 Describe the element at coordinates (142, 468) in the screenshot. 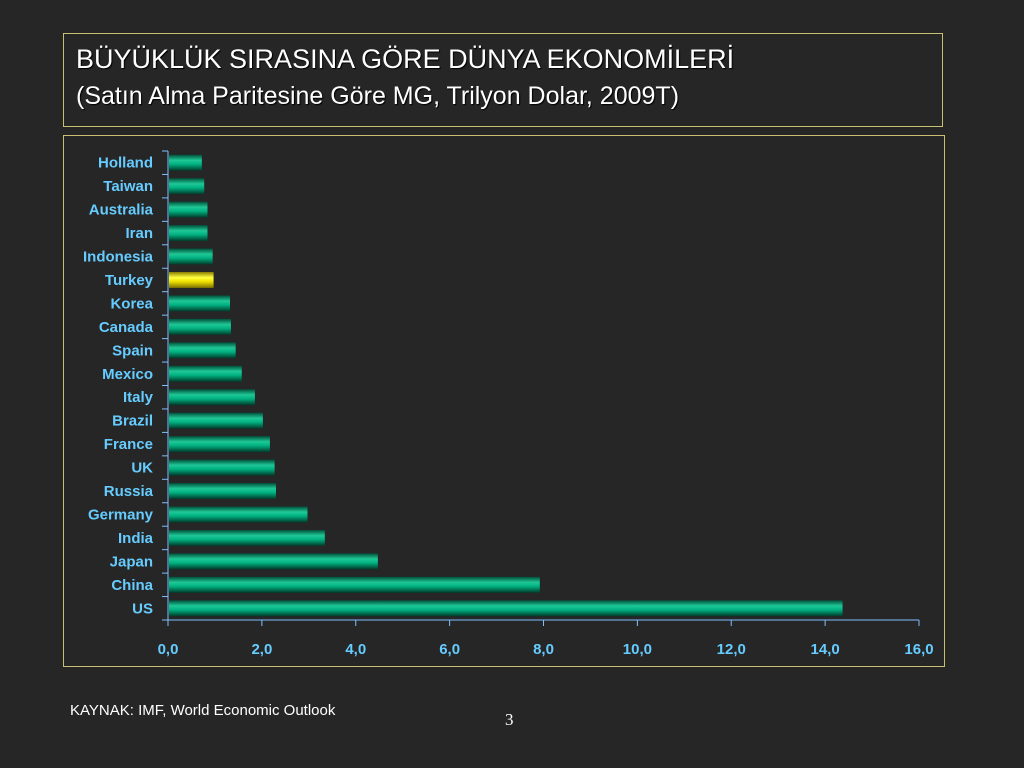

I see `category-label: UK` at that location.